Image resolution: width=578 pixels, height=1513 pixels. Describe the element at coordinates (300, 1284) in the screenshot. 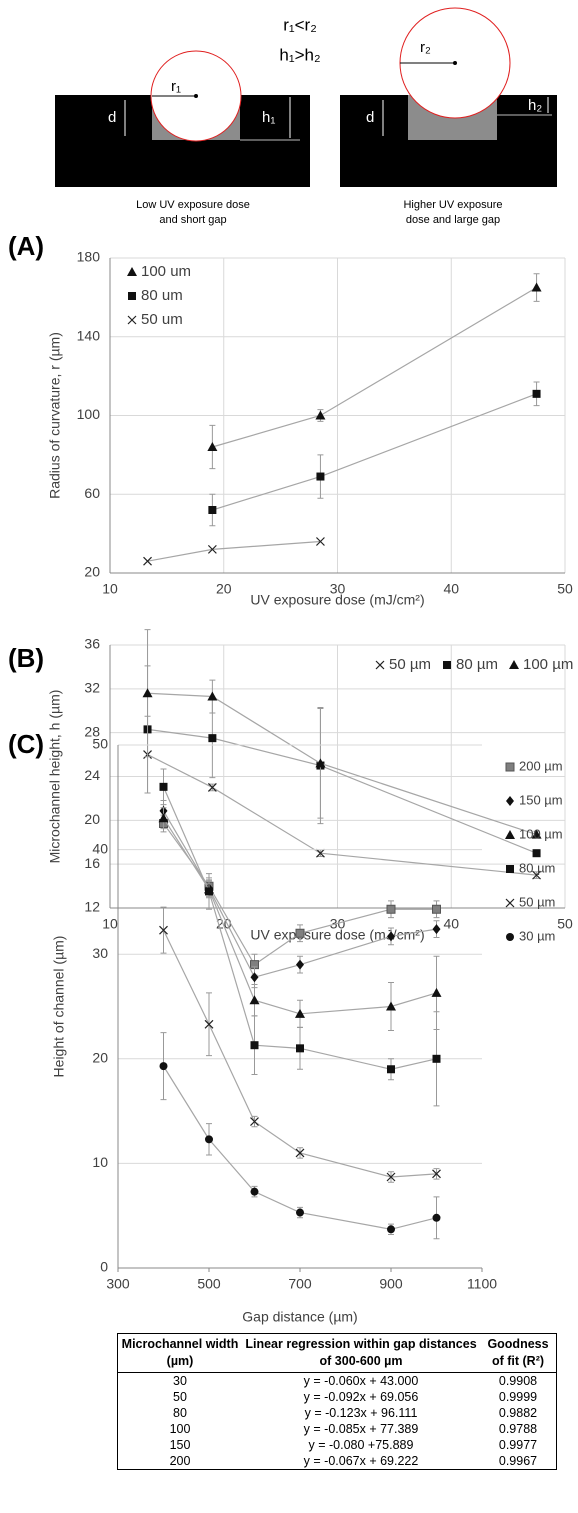

I see `x-tick-label: 700` at that location.